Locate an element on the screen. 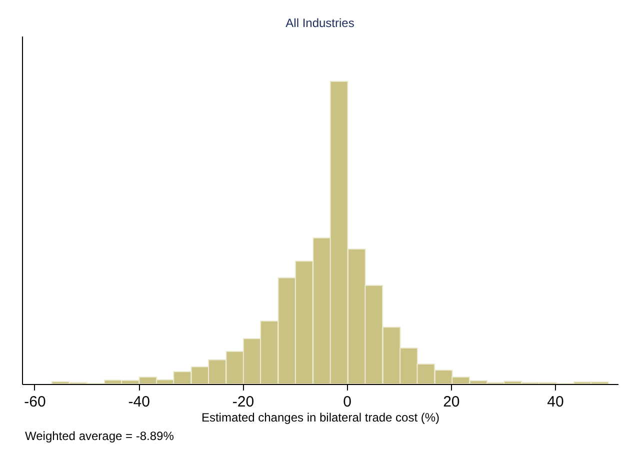  chart-title: All Industries is located at coordinates (320, 23).